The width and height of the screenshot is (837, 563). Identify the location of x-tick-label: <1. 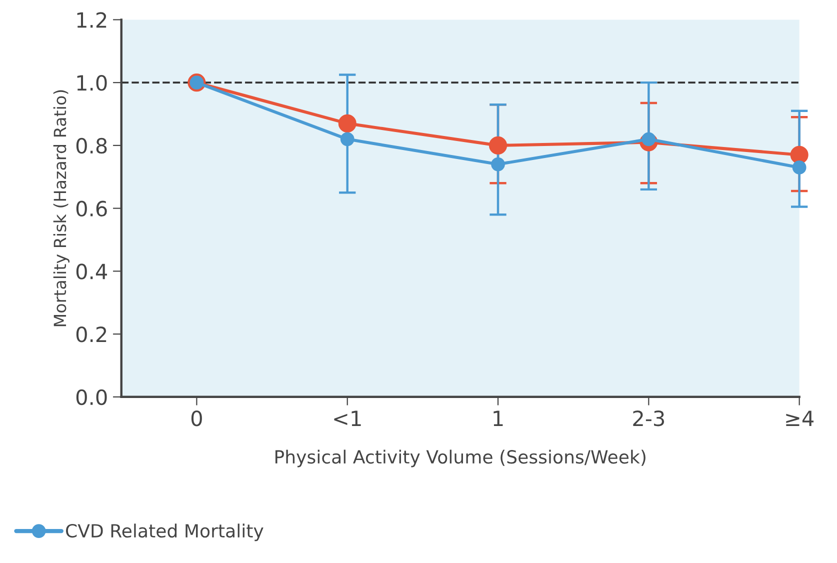
(347, 418).